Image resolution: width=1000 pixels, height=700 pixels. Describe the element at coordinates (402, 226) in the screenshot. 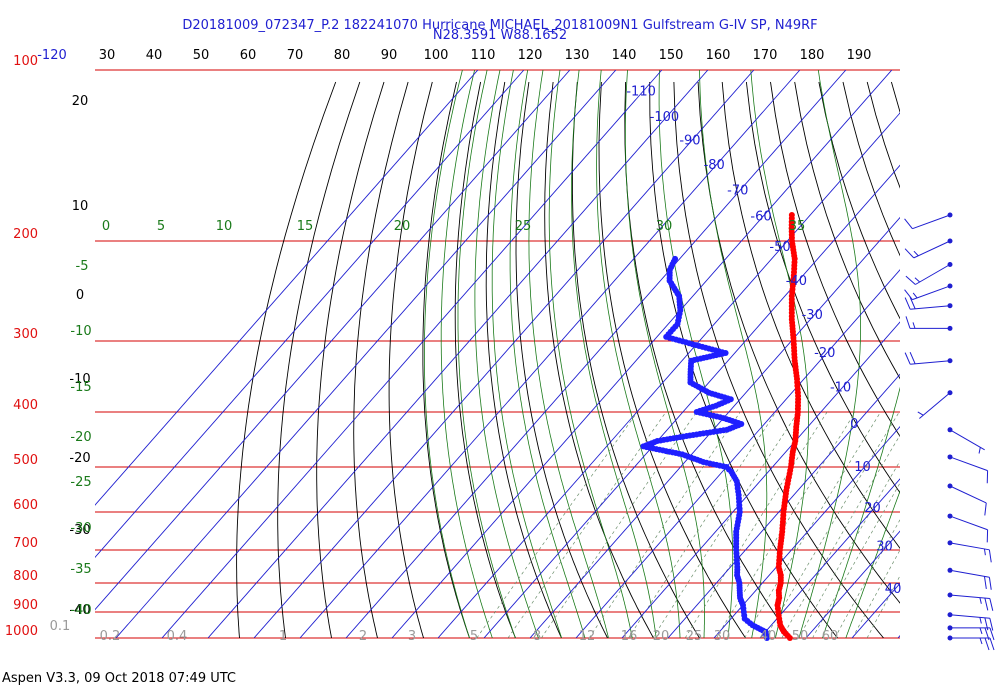

I see `moist-adiabat-label: 20` at that location.